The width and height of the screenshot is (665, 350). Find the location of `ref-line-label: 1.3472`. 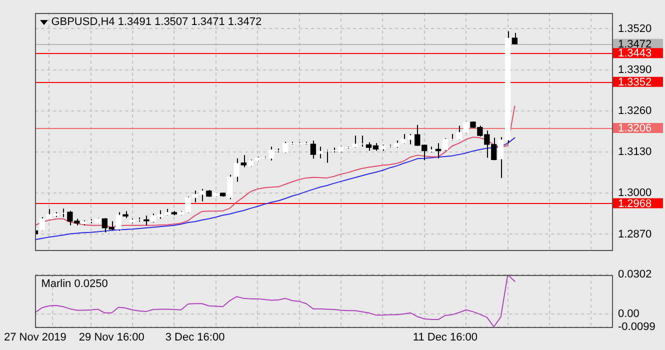

ref-line-label: 1.3472 is located at coordinates (635, 44).